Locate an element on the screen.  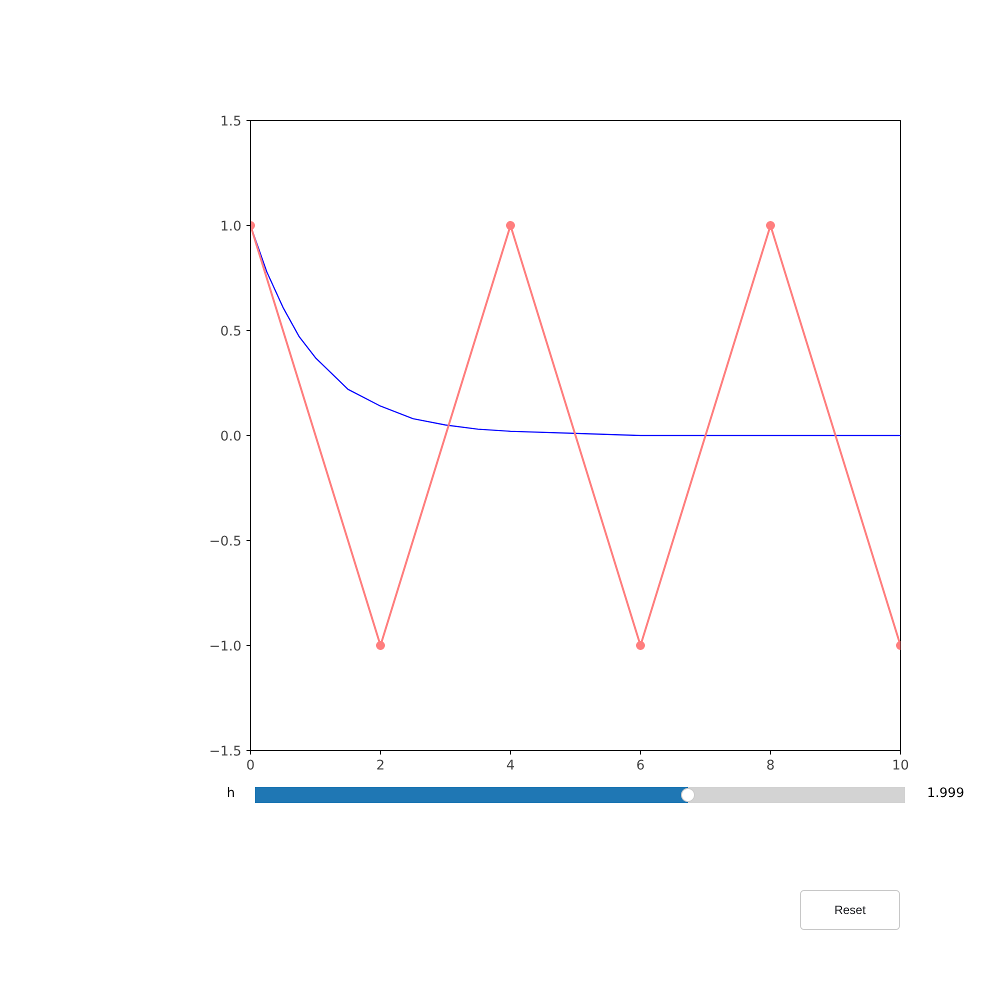
text: Reset is located at coordinates (850, 910).